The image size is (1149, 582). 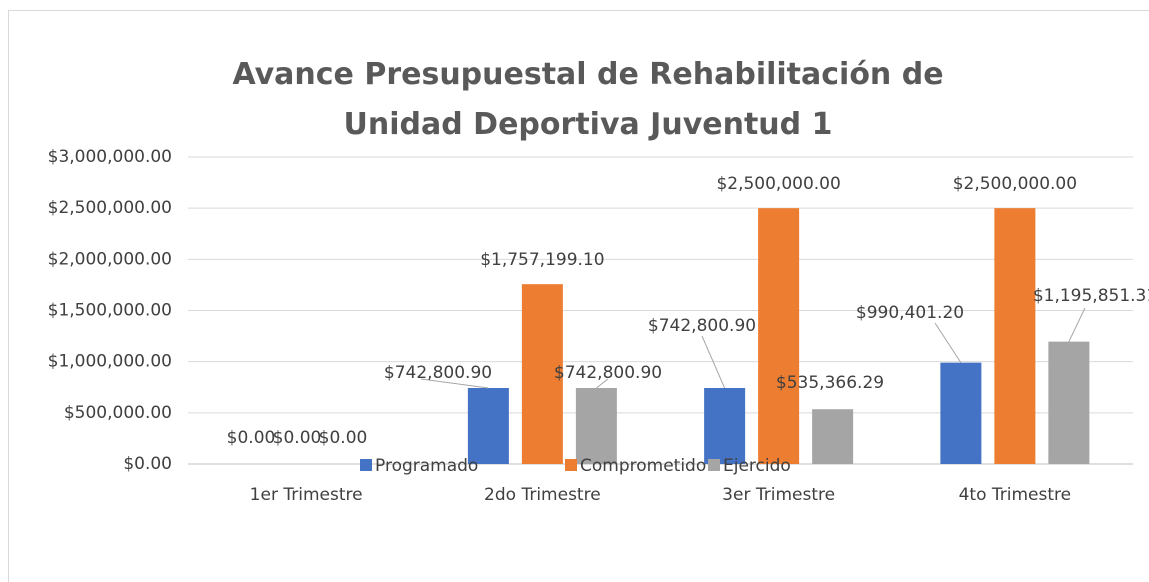 What do you see at coordinates (110, 311) in the screenshot?
I see `y-tick-label: $1,500,000.00` at bounding box center [110, 311].